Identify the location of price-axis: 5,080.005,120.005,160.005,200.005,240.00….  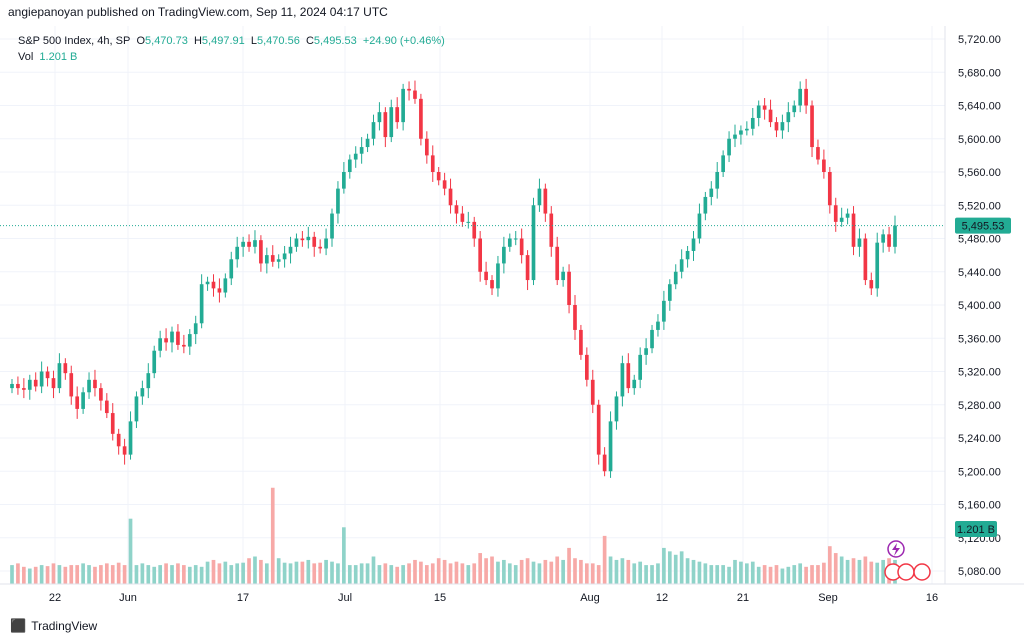
(979, 306).